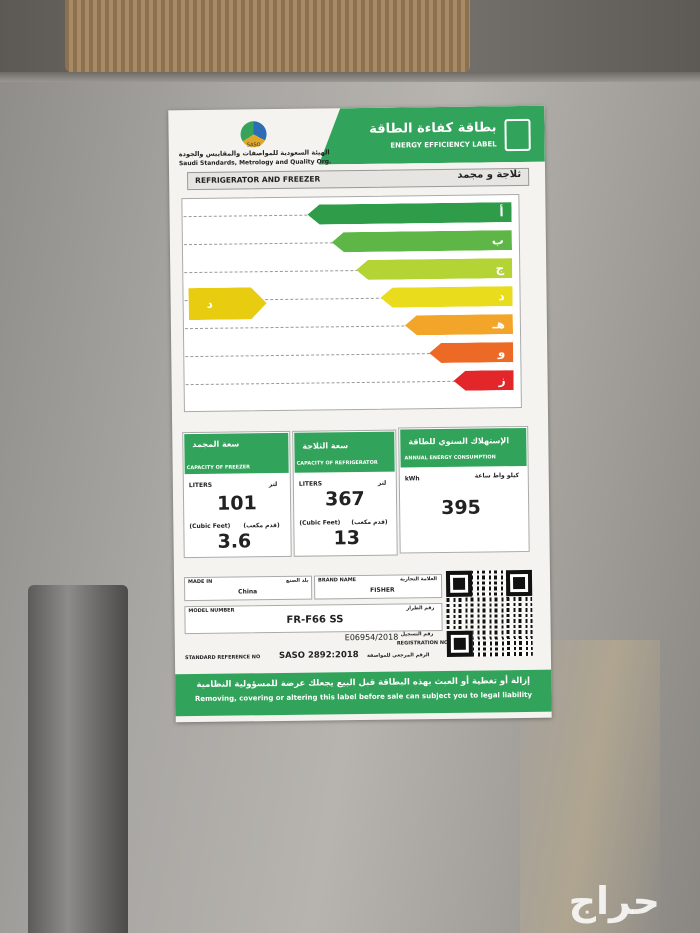 This screenshot has height=933, width=700. What do you see at coordinates (450, 458) in the screenshot?
I see `energy-title-en: ANNUAL ENERGY CONSUMPTION` at bounding box center [450, 458].